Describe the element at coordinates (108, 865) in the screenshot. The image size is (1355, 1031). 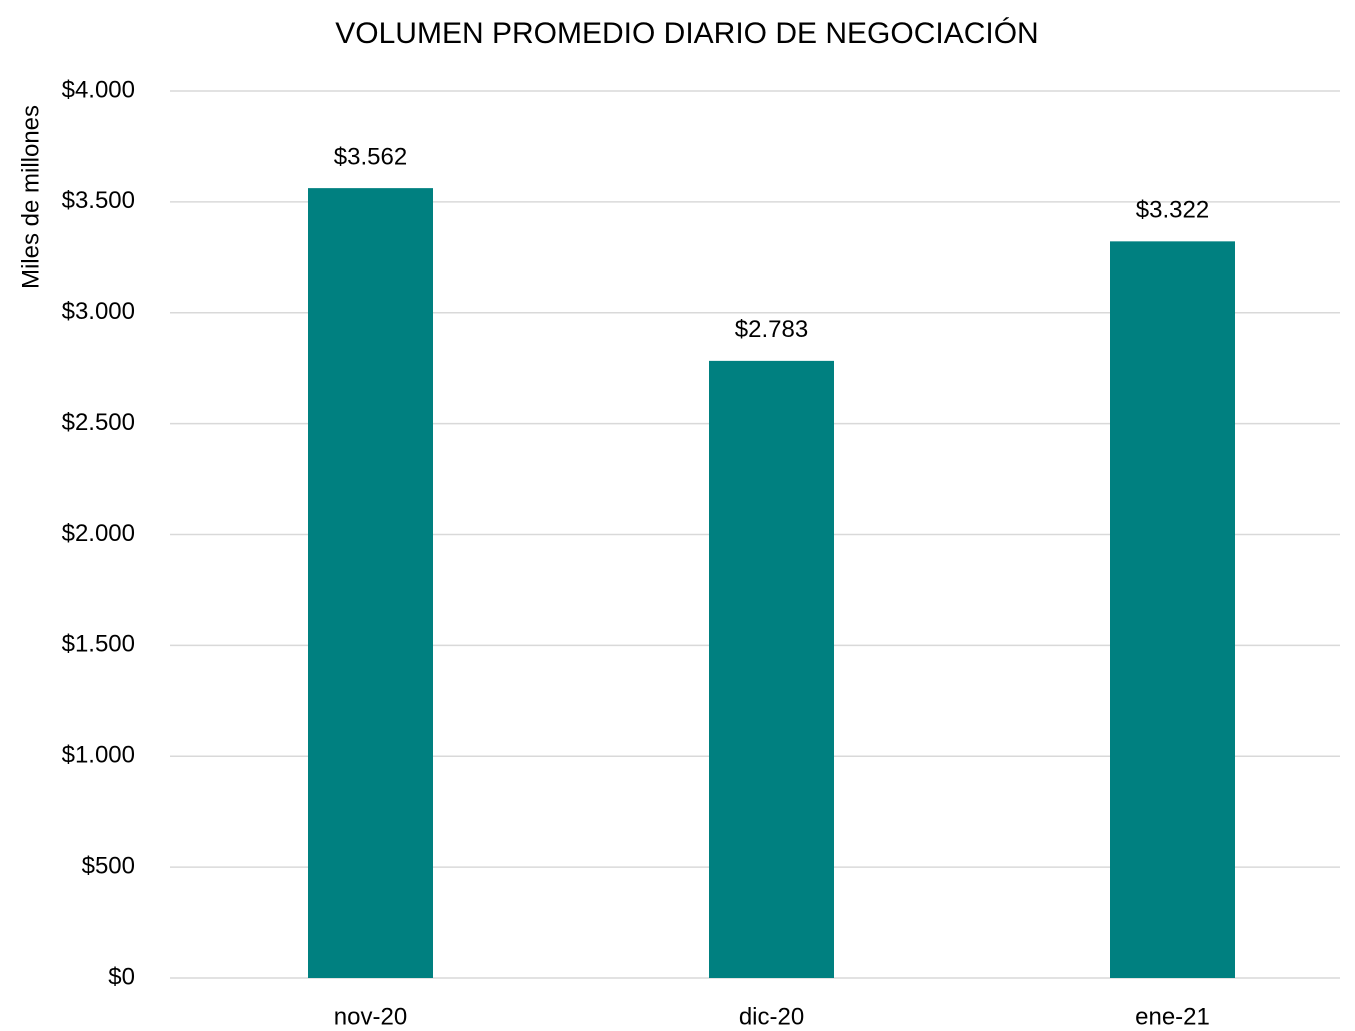
I see `y-tick-label: $500` at that location.